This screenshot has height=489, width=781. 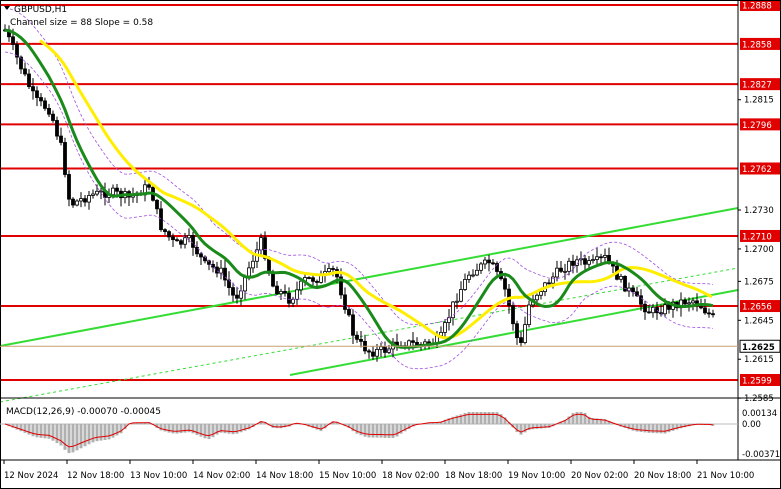 I want to click on current-price-label: 1.2625, so click(x=758, y=348).